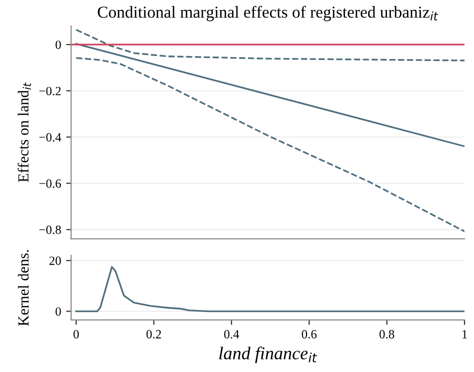 This screenshot has height=372, width=474. What do you see at coordinates (232, 334) in the screenshot?
I see `x-tick-label: 0.4` at bounding box center [232, 334].